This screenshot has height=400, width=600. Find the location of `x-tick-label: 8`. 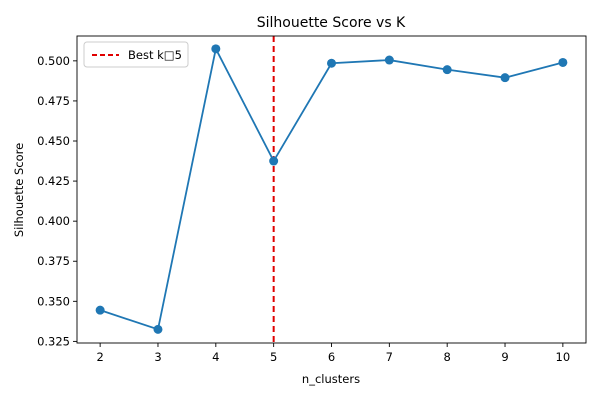

x-tick-label: 8 is located at coordinates (447, 357).